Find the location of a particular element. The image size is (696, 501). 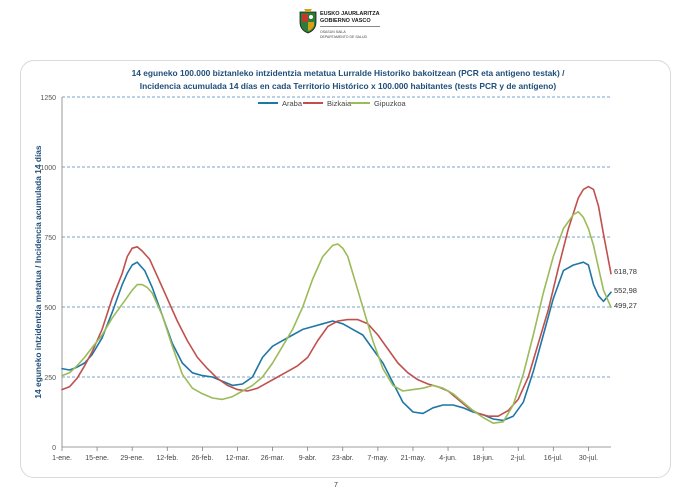

x-tick-label: 2-jul. is located at coordinates (518, 458).